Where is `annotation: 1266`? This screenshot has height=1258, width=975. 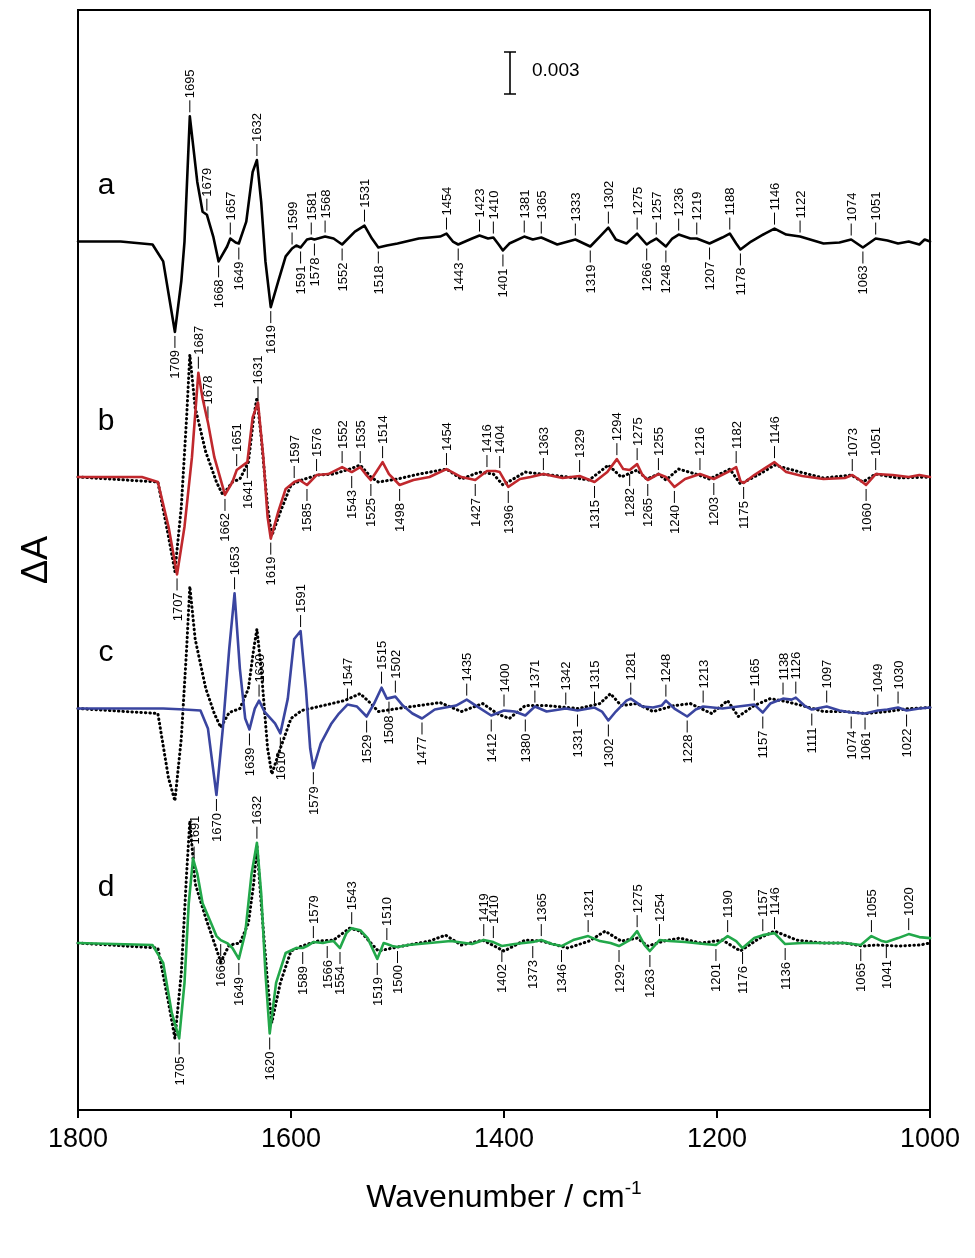
annotation: 1266 is located at coordinates (647, 277).